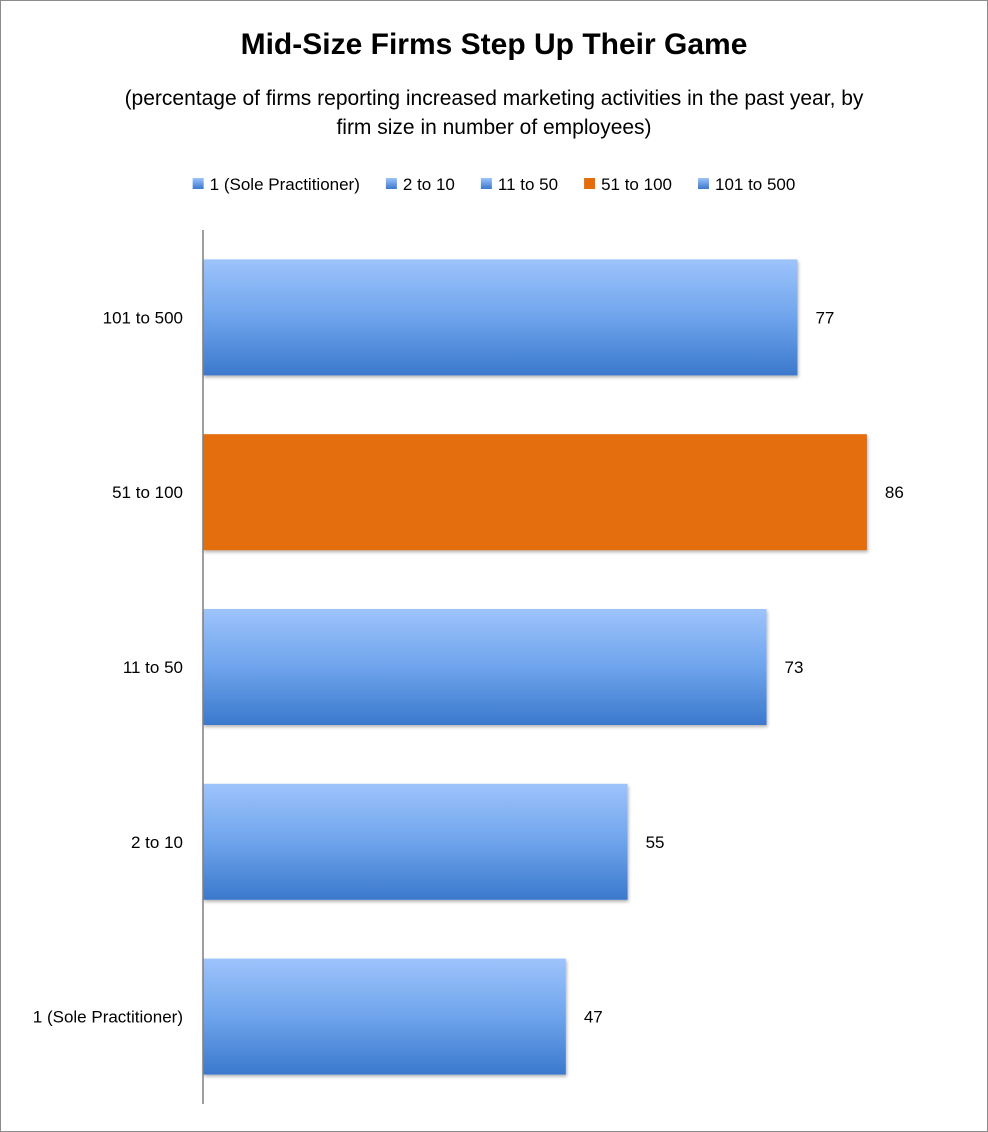 The width and height of the screenshot is (988, 1132). Describe the element at coordinates (528, 184) in the screenshot. I see `legend-label-11-to-50: 11 to 50` at that location.